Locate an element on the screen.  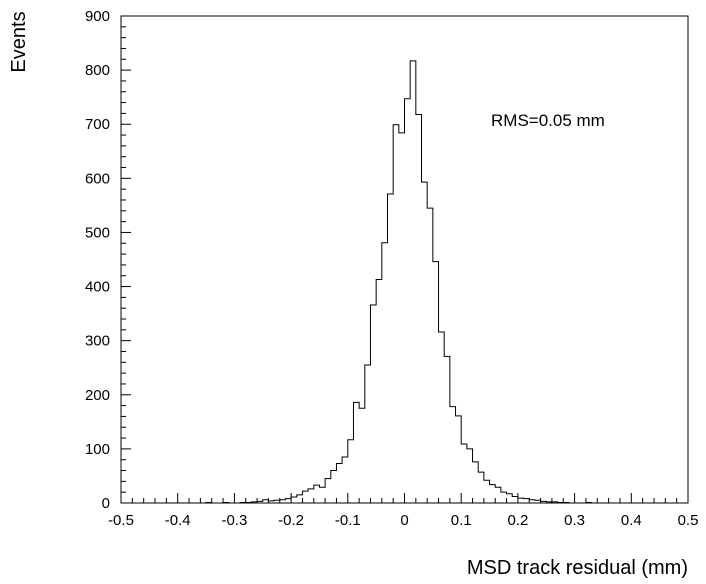
y-tick-label: 500 is located at coordinates (97, 232).